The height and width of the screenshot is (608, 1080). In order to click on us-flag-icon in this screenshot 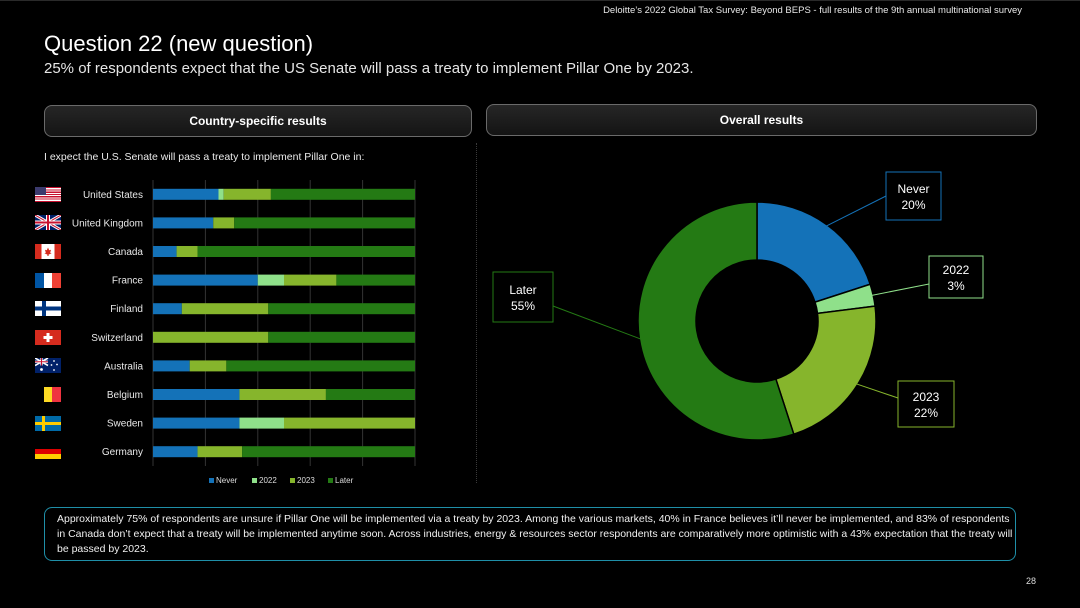, I will do `click(48, 194)`.